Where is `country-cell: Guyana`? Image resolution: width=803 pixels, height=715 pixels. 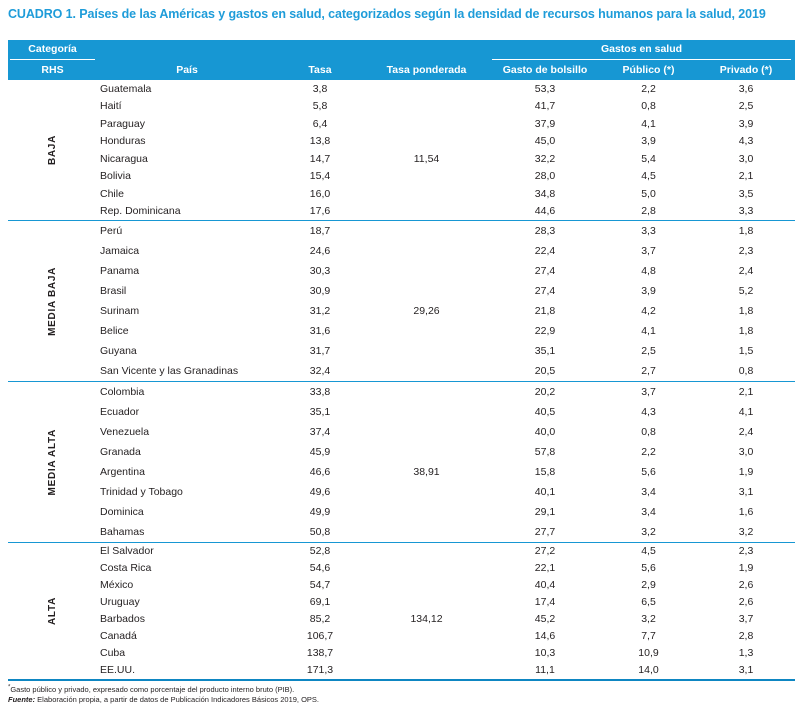
country-cell: Guyana is located at coordinates (118, 350).